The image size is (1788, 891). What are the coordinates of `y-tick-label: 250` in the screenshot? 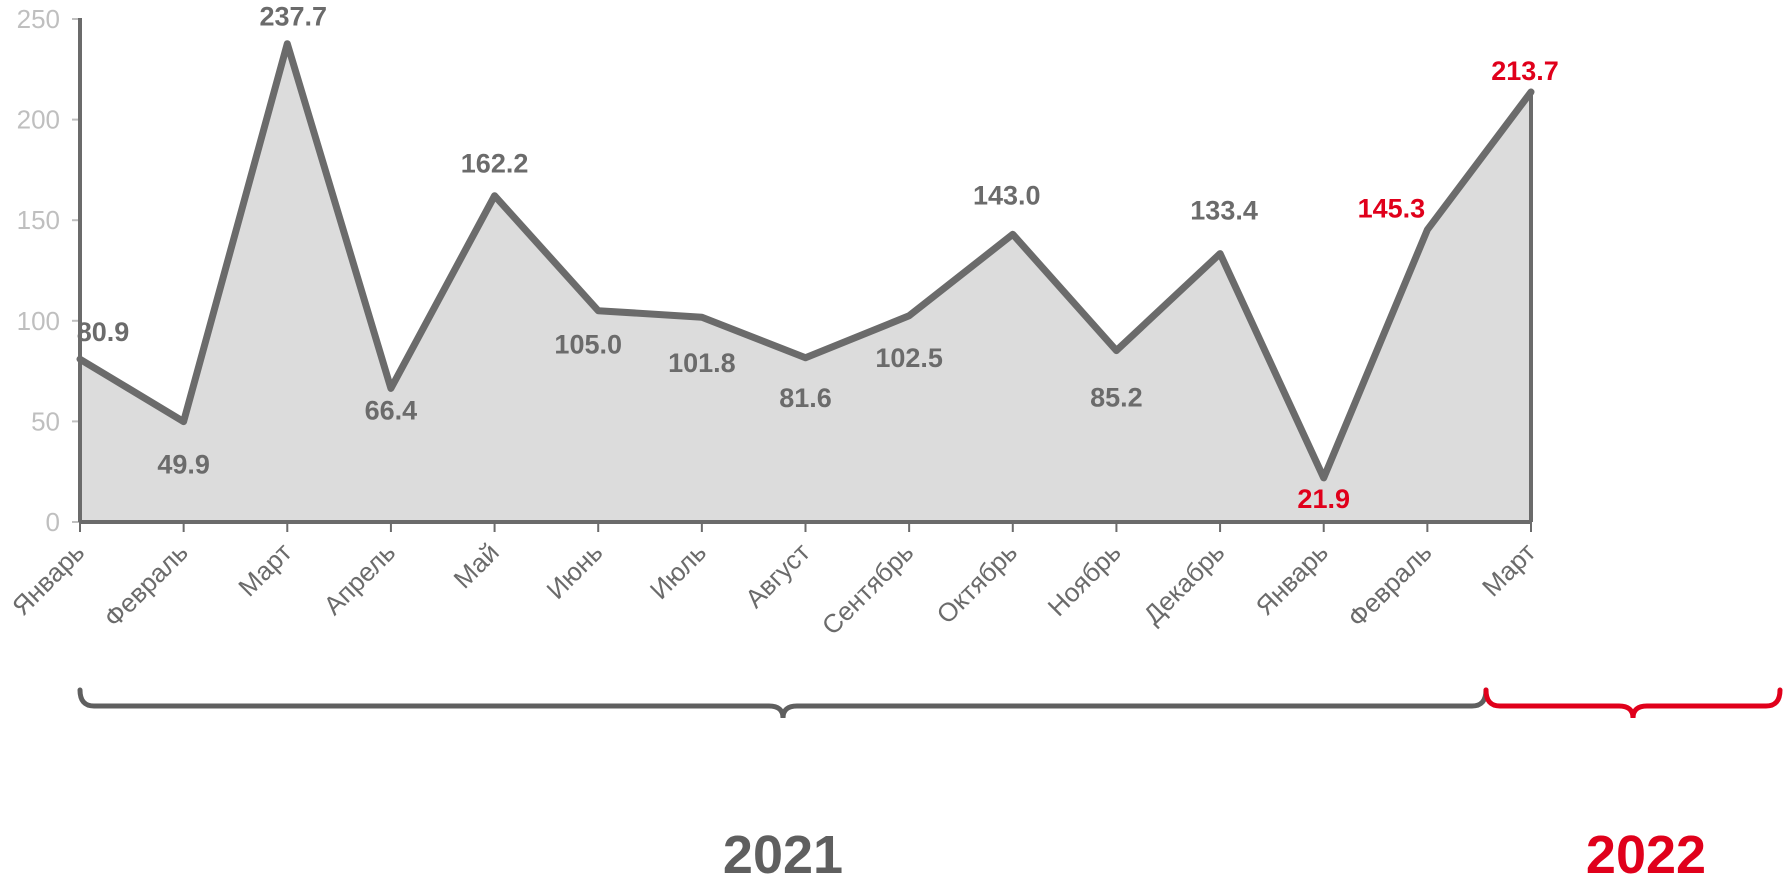 It's located at (38, 19).